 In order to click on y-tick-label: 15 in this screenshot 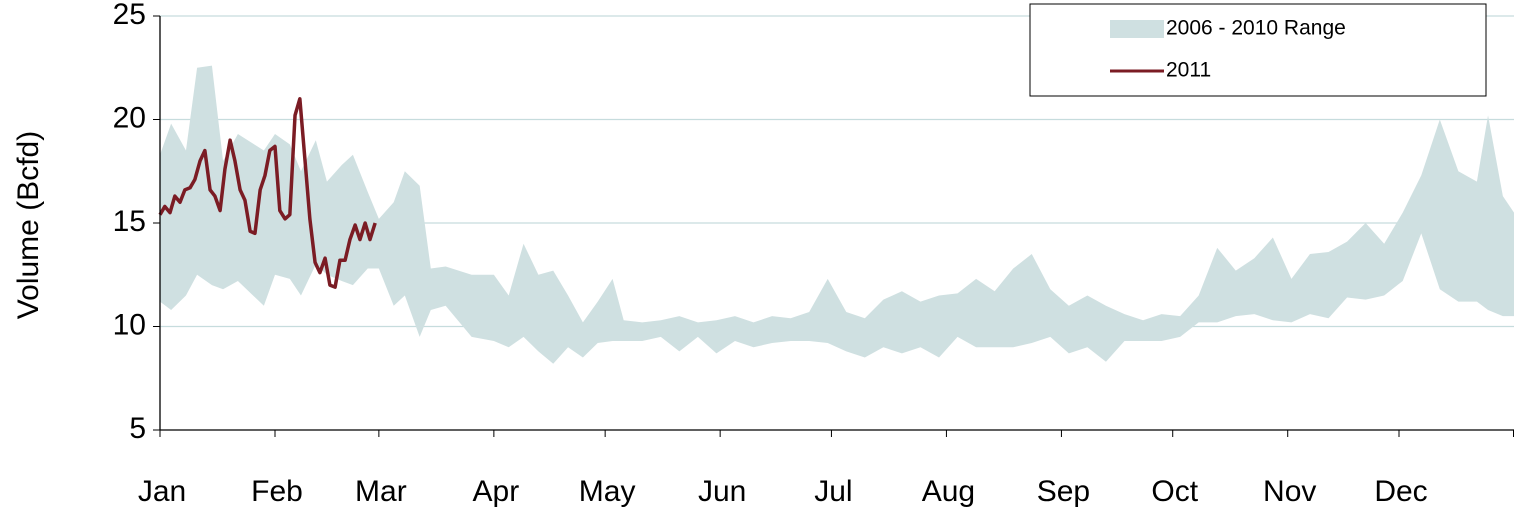, I will do `click(129, 221)`.